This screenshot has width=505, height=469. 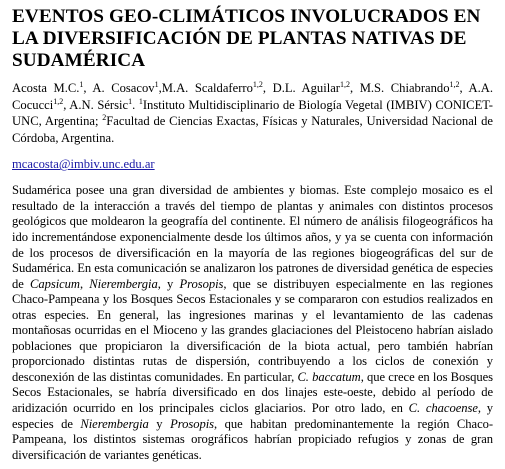 What do you see at coordinates (84, 284) in the screenshot?
I see `abstract-text: ,` at bounding box center [84, 284].